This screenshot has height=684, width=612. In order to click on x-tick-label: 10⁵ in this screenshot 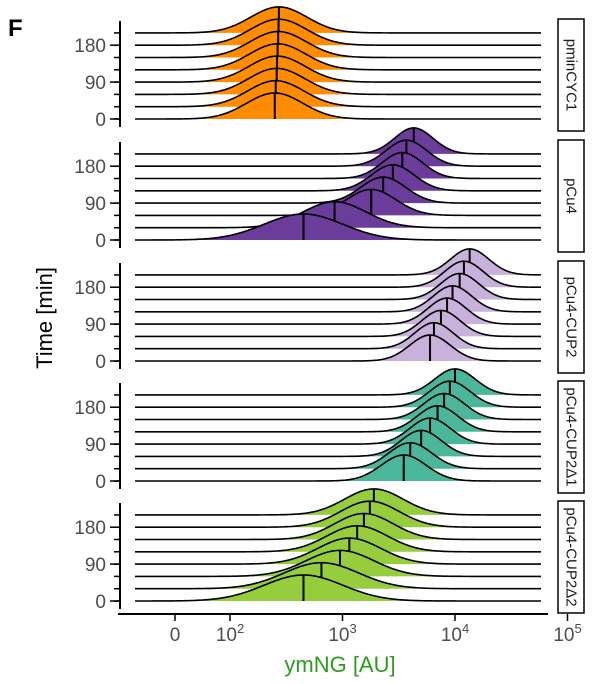, I will do `click(567, 633)`.